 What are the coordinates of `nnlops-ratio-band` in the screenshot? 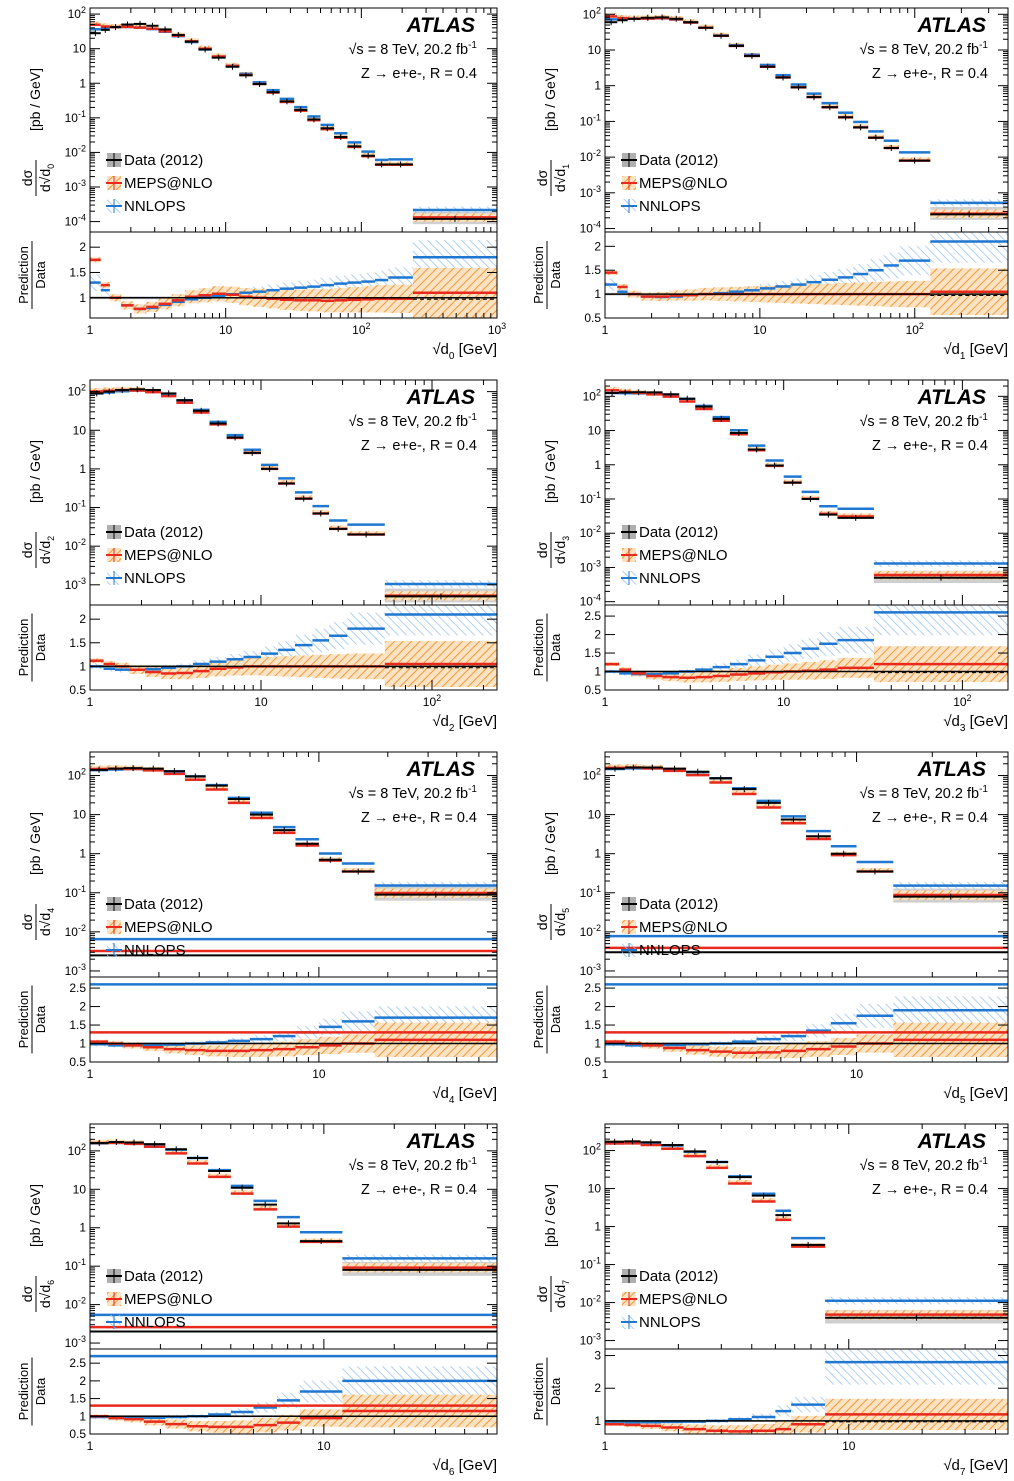 It's located at (969, 247).